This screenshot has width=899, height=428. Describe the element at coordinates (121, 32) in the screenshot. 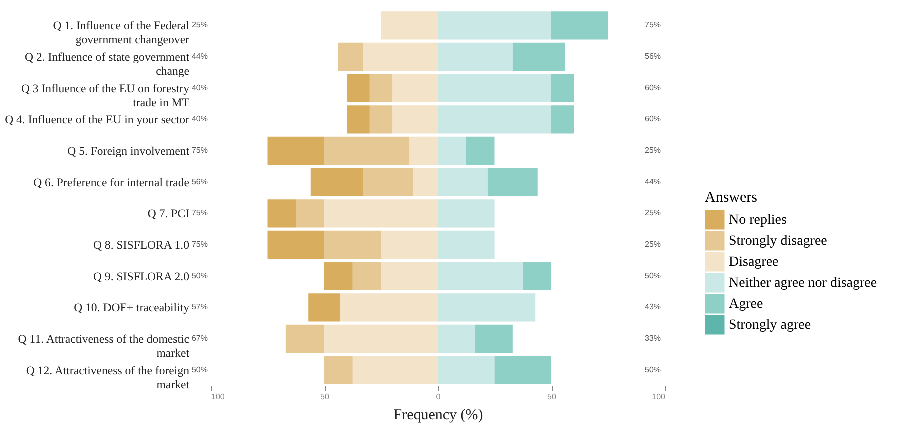

I see `y-tick-label: Q 1. Influence of the Federal government changeover` at that location.